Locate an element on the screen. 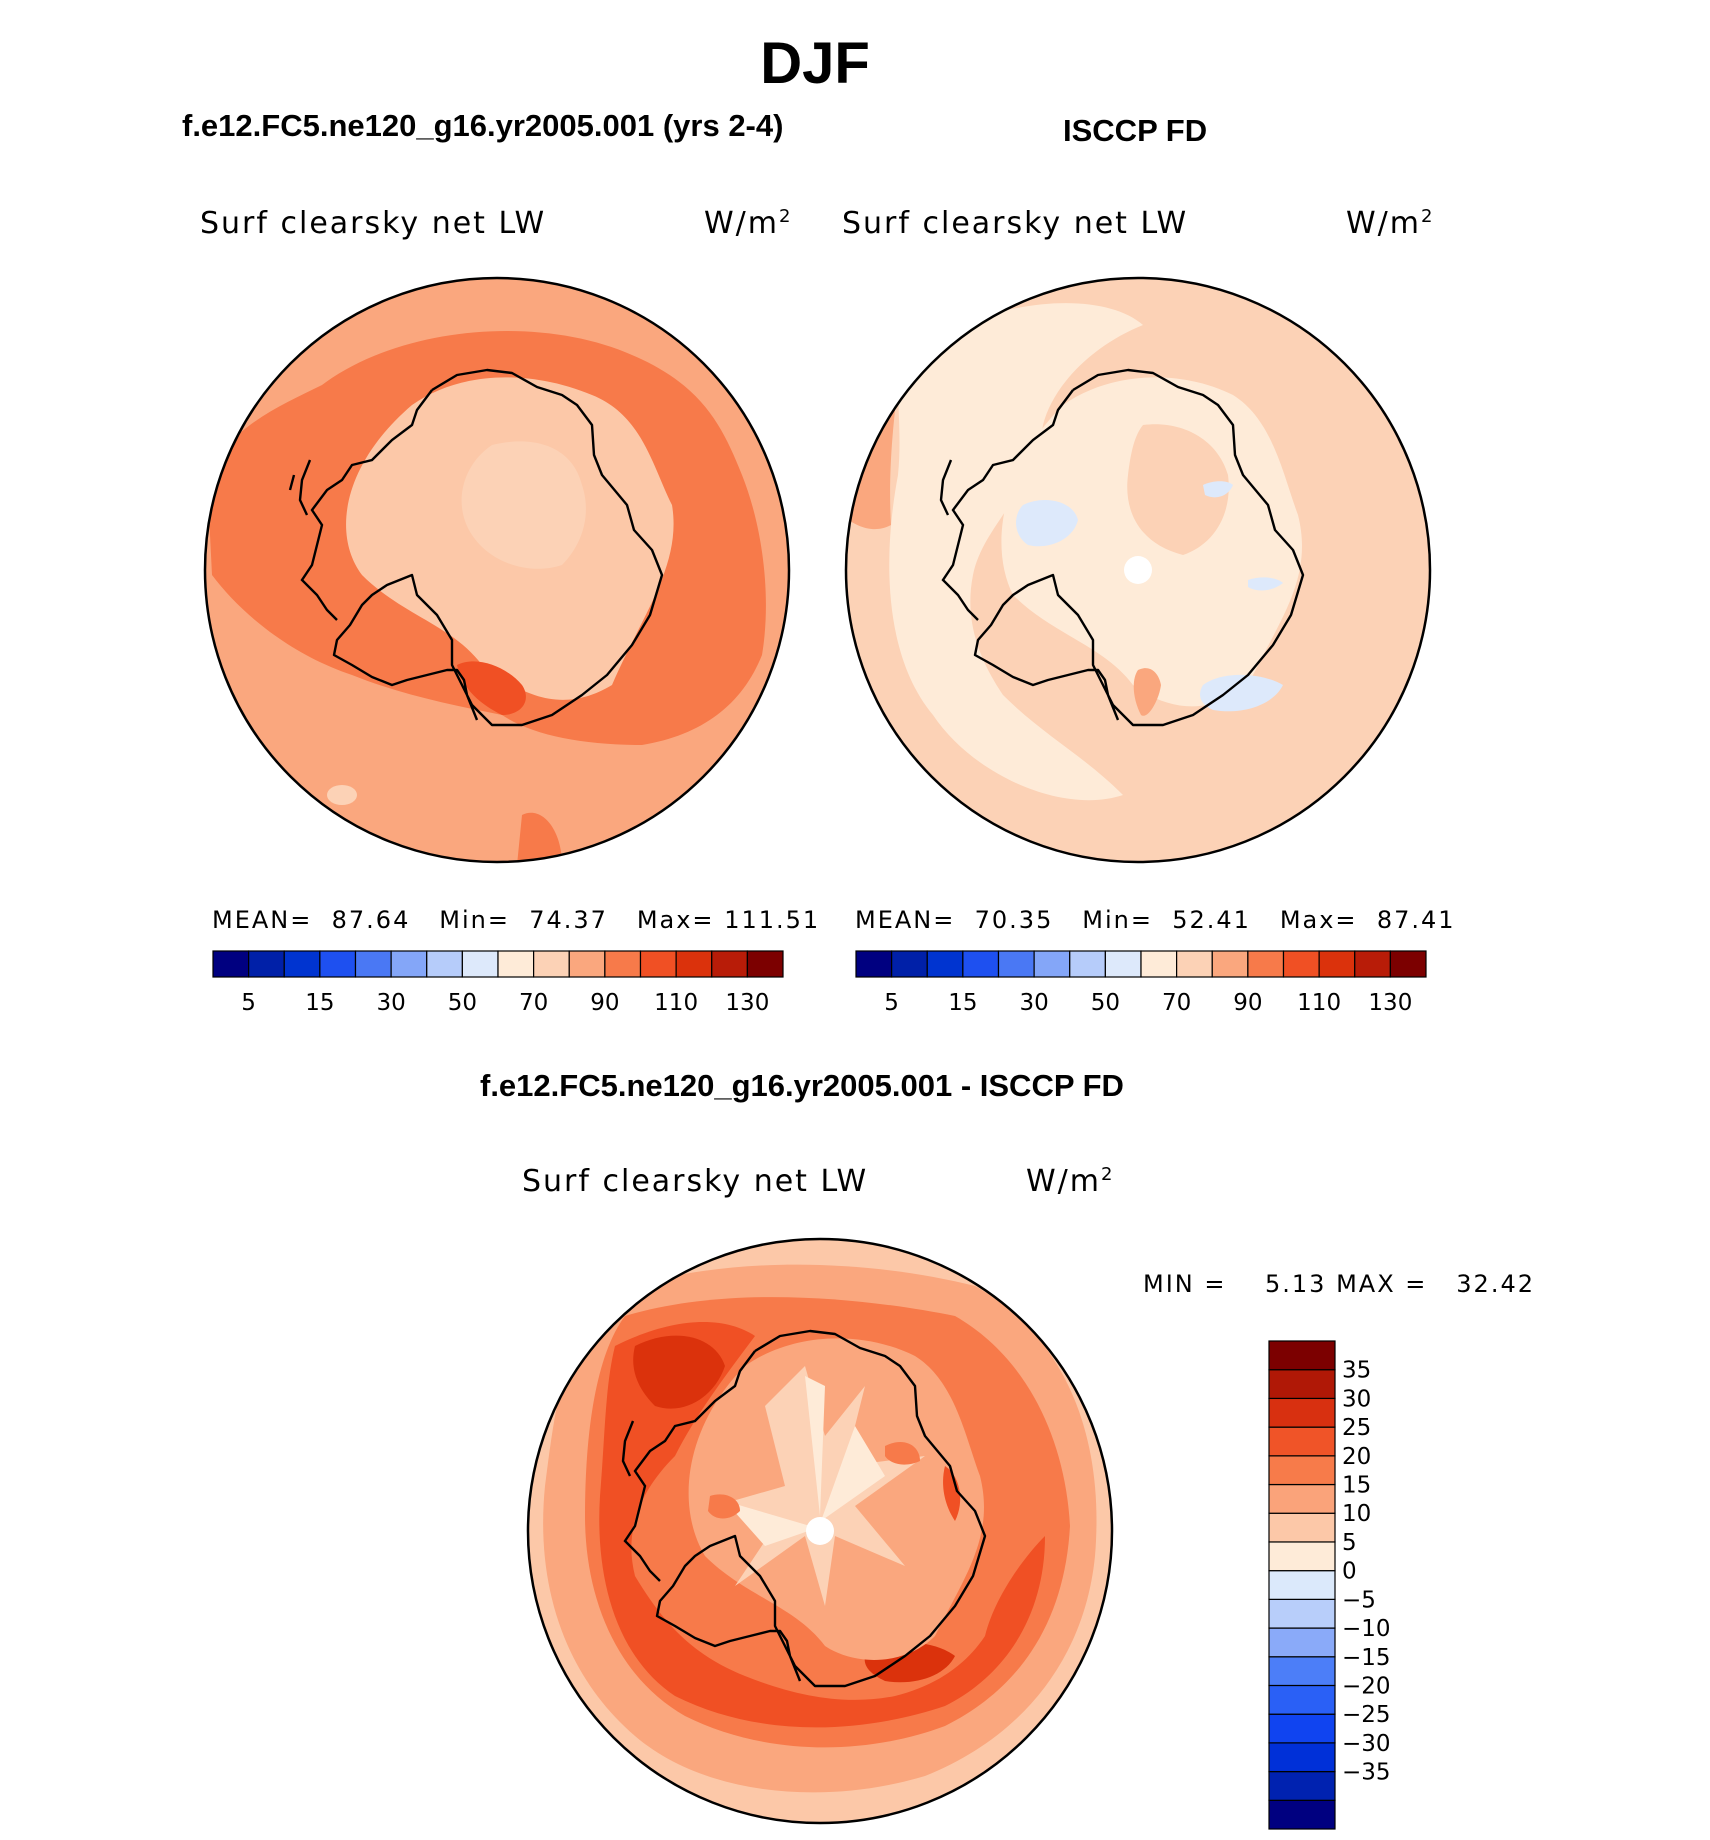  obs-polar-map is located at coordinates (1138, 570).